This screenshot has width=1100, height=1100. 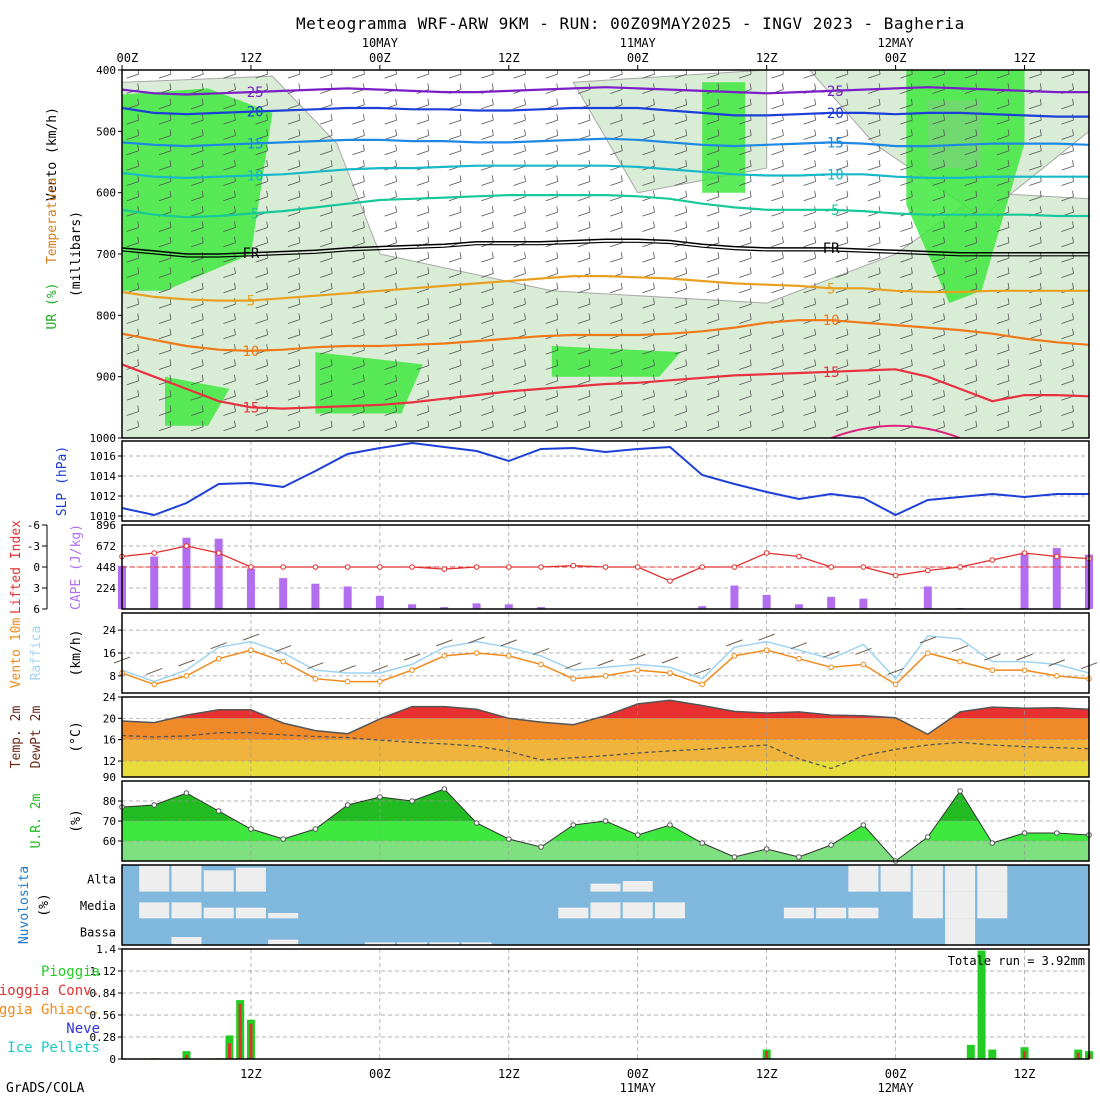 What do you see at coordinates (52, 221) in the screenshot?
I see `temperatura-label: Temperatura` at bounding box center [52, 221].